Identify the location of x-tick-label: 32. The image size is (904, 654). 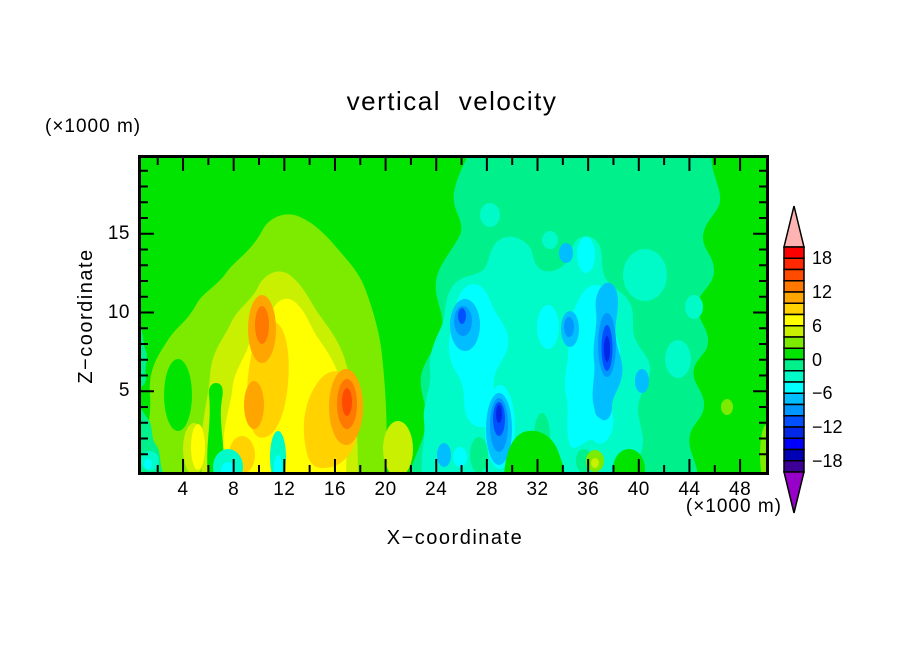
(537, 489).